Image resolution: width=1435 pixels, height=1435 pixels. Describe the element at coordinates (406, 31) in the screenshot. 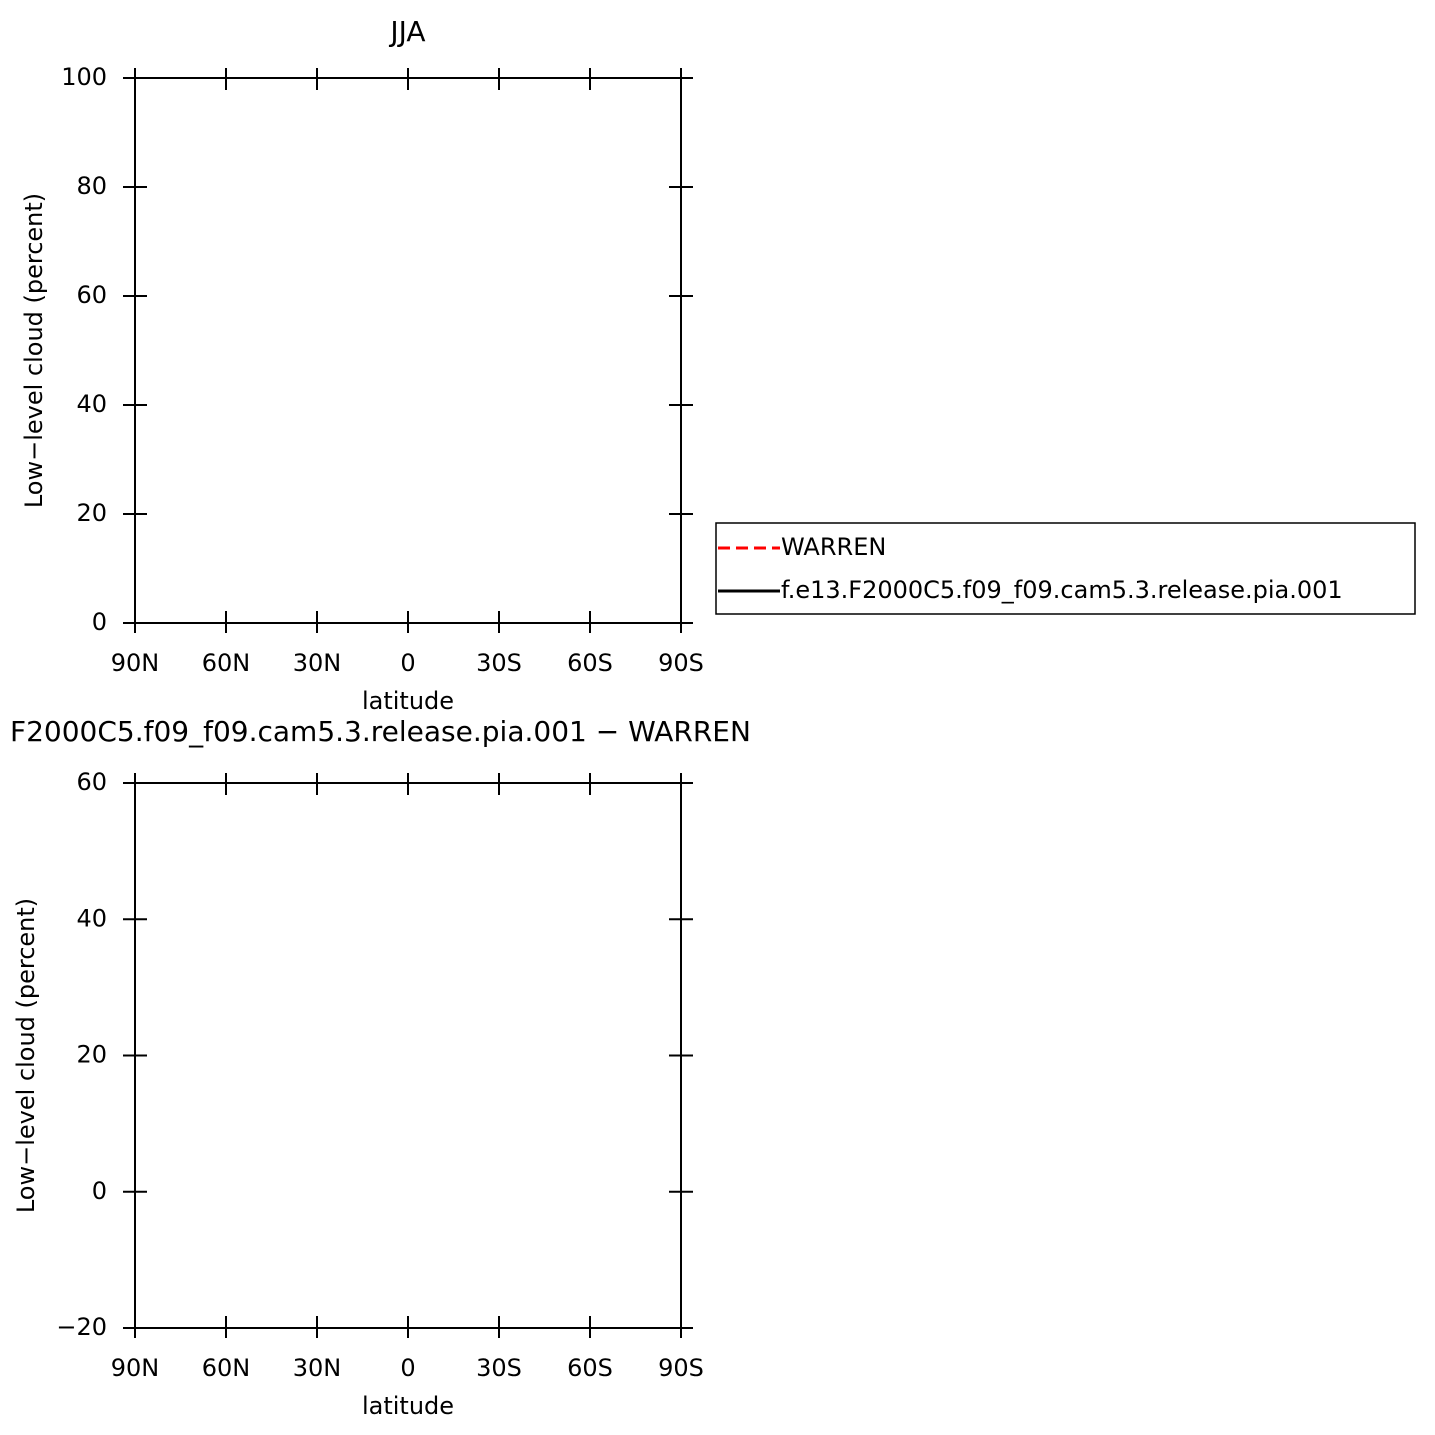

I see `chart-title: JJA` at that location.